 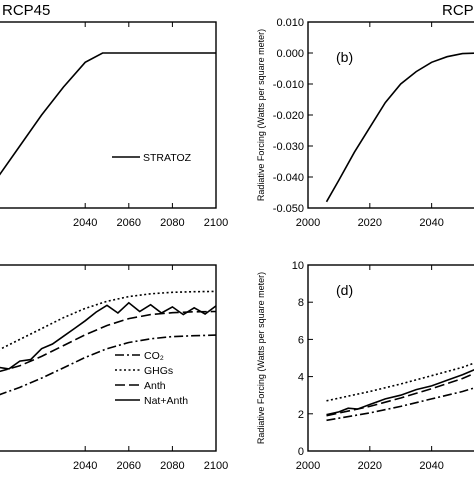 I want to click on panel-d-y-tick-label: 0, so click(x=301, y=452).